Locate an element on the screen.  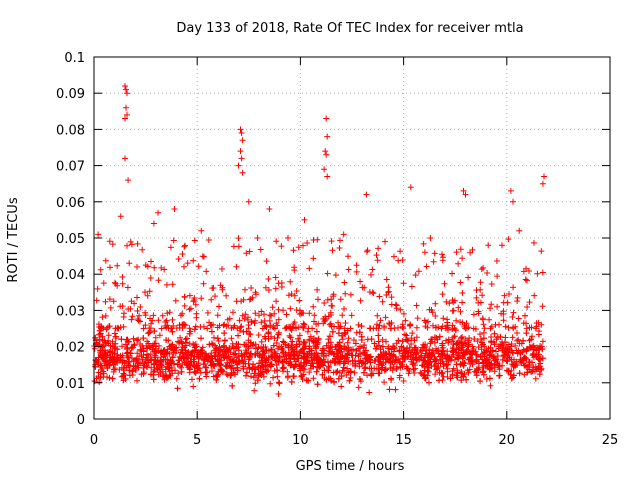
y-tick-label: 0 is located at coordinates (81, 420).